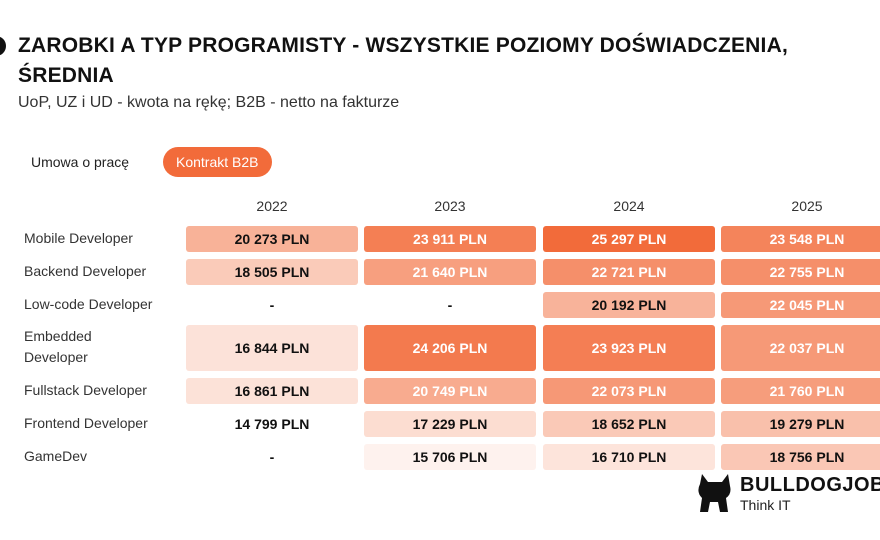 This screenshot has height=540, width=880. What do you see at coordinates (450, 457) in the screenshot?
I see `table-cell: 15 706 PLN` at bounding box center [450, 457].